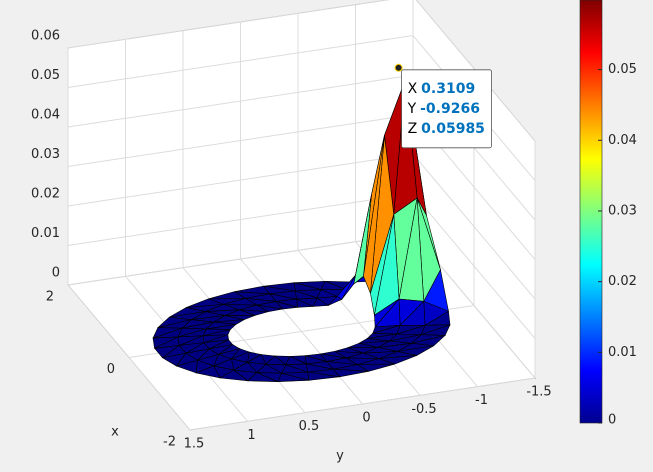 This screenshot has width=653, height=472. I want to click on z-tick-label: 0.01, so click(45, 233).